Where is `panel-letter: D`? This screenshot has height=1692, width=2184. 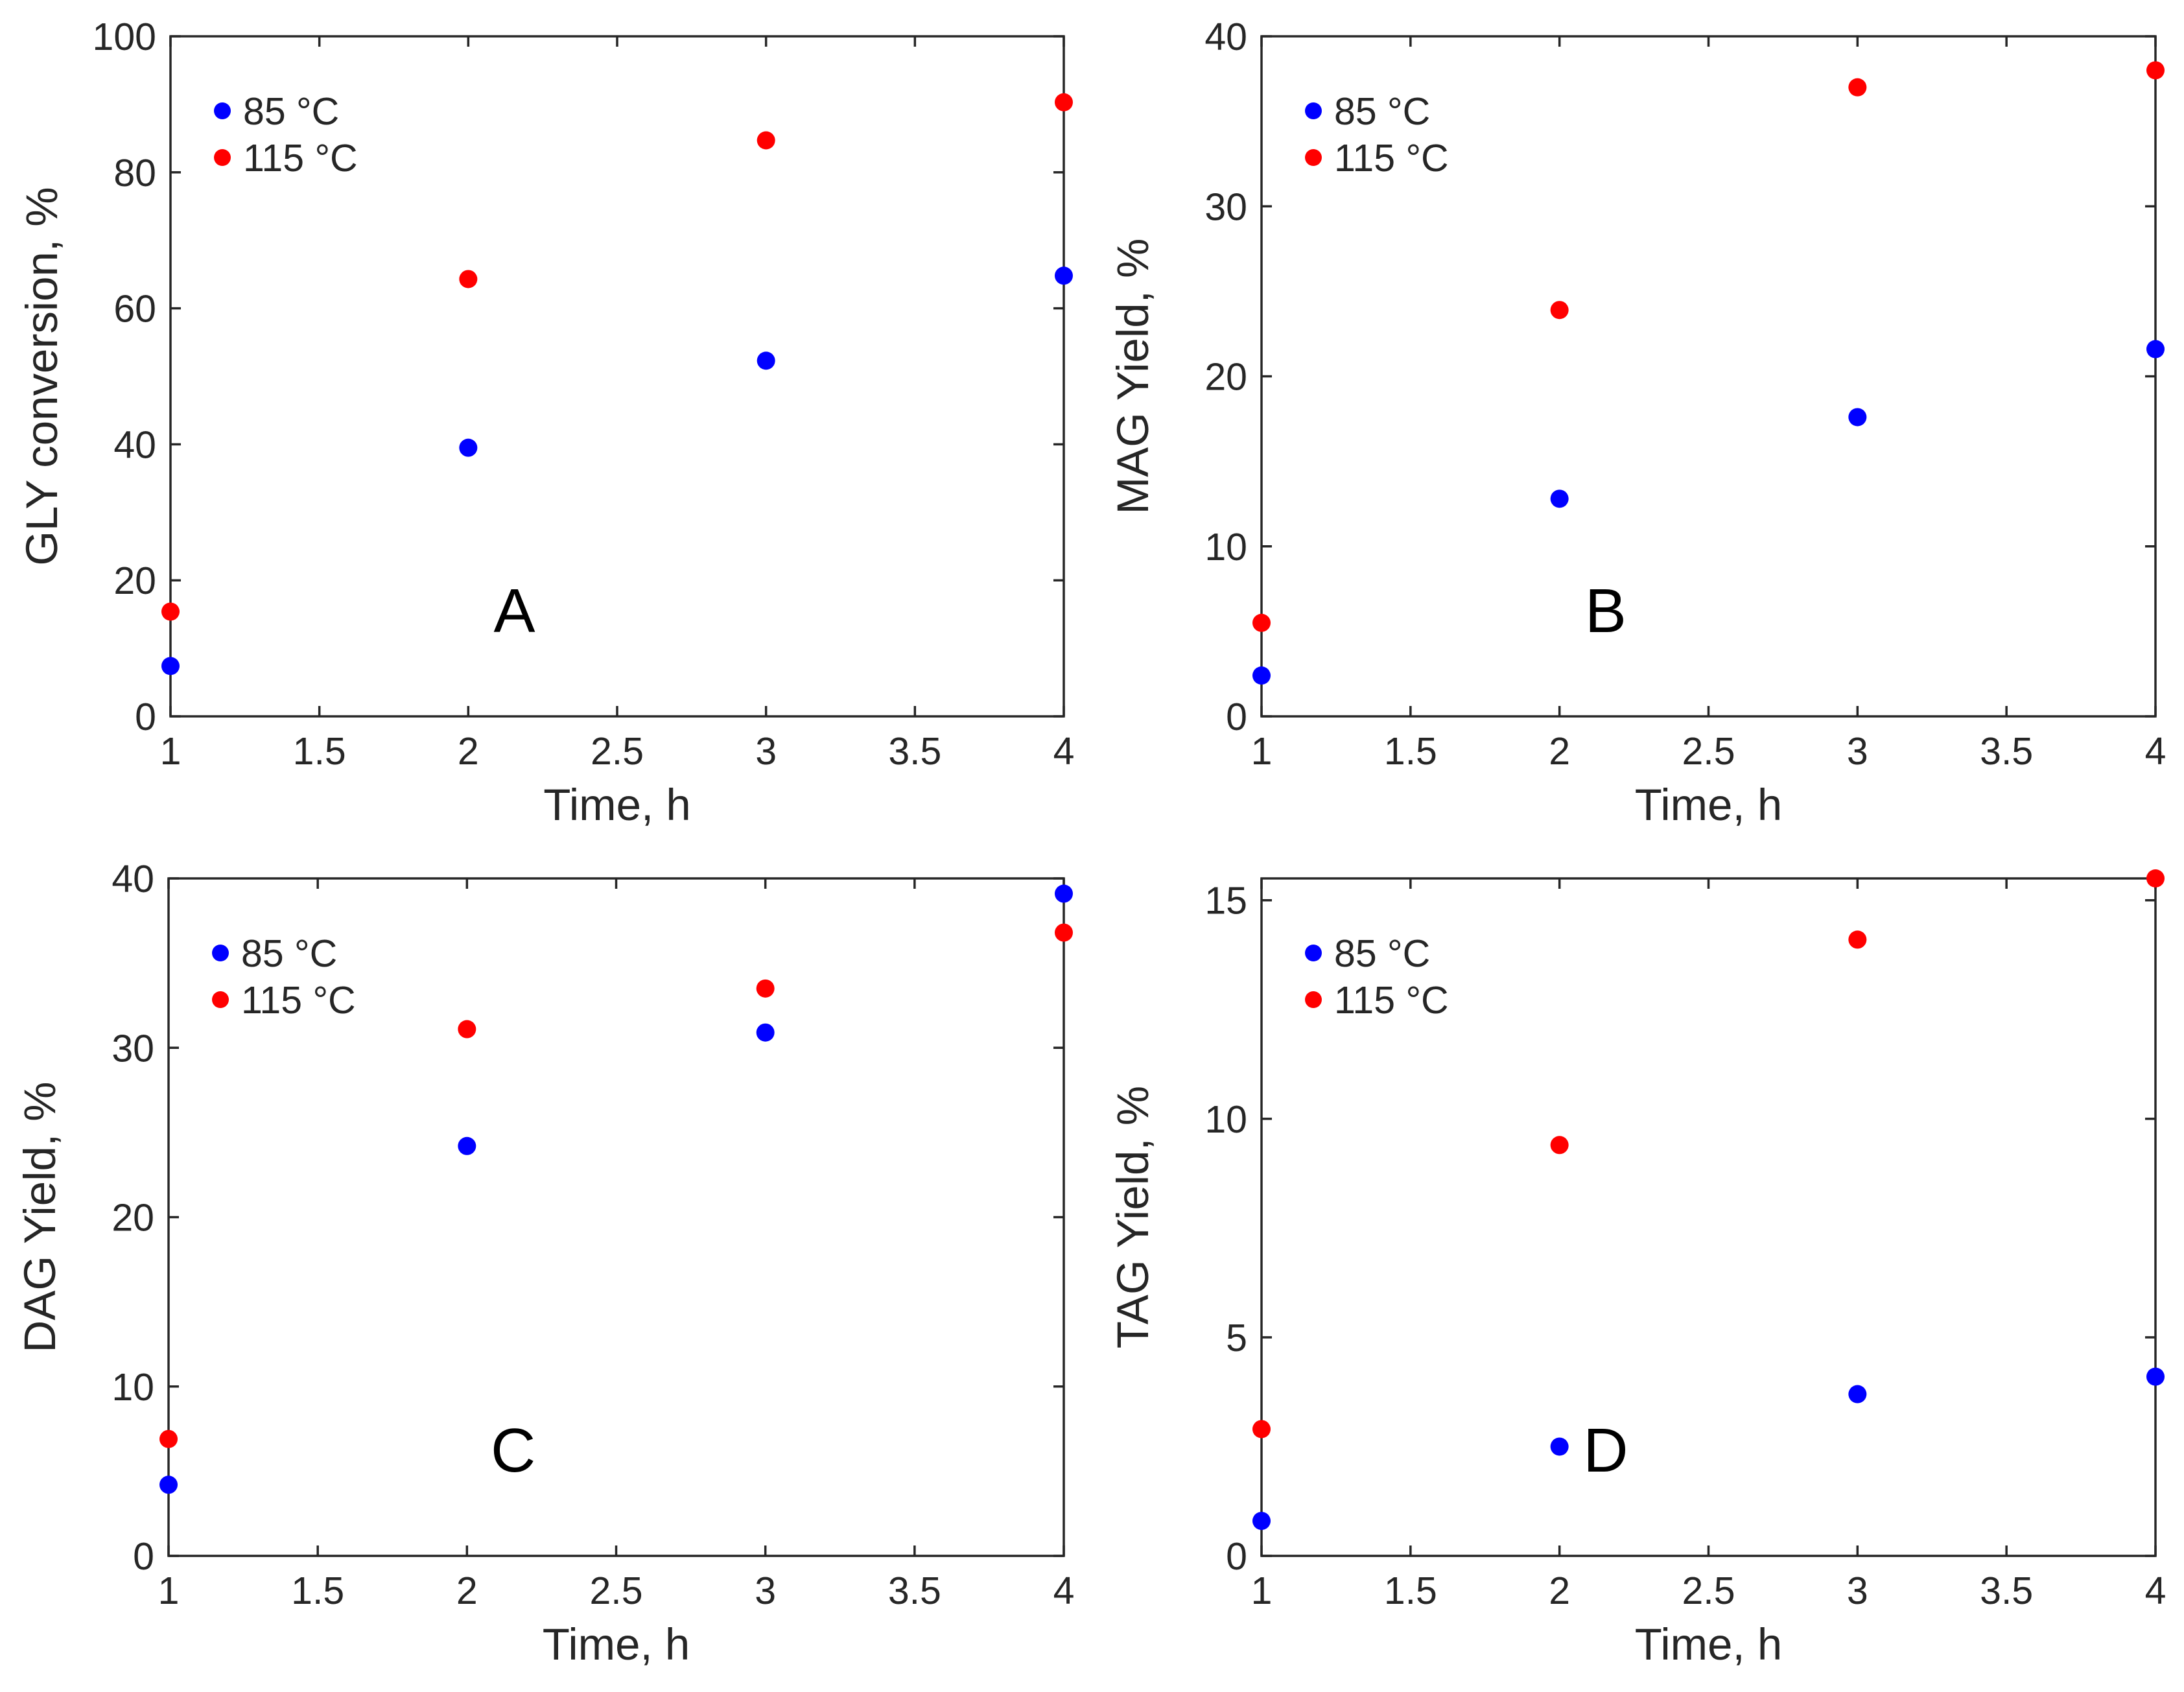 panel-letter: D is located at coordinates (1606, 1450).